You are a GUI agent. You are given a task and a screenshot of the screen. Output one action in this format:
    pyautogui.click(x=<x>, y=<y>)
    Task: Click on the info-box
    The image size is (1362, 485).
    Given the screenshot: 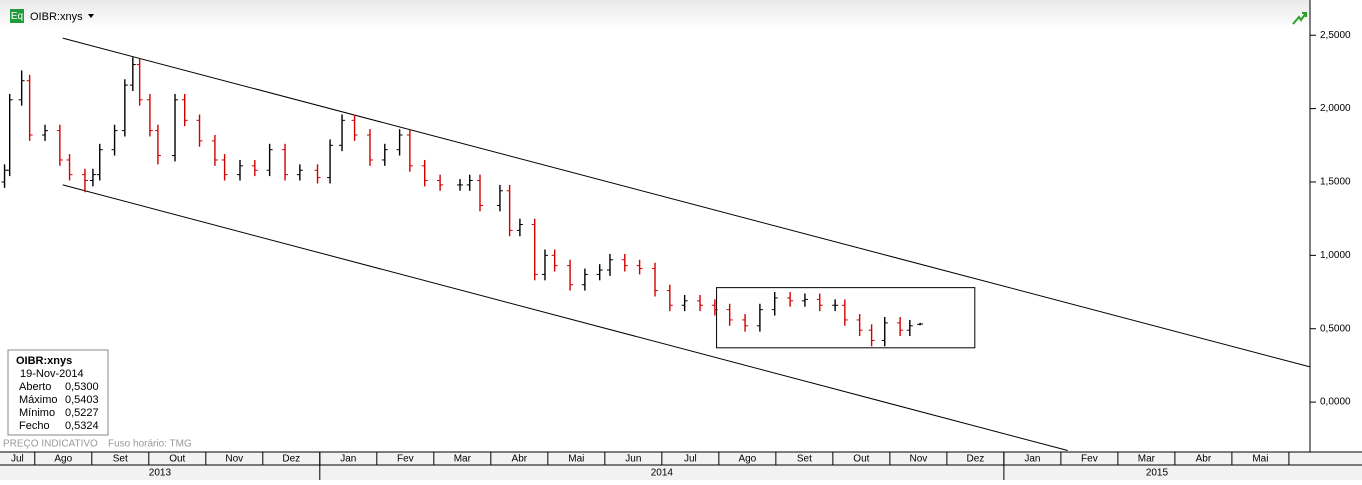 What is the action you would take?
    pyautogui.click(x=58, y=392)
    